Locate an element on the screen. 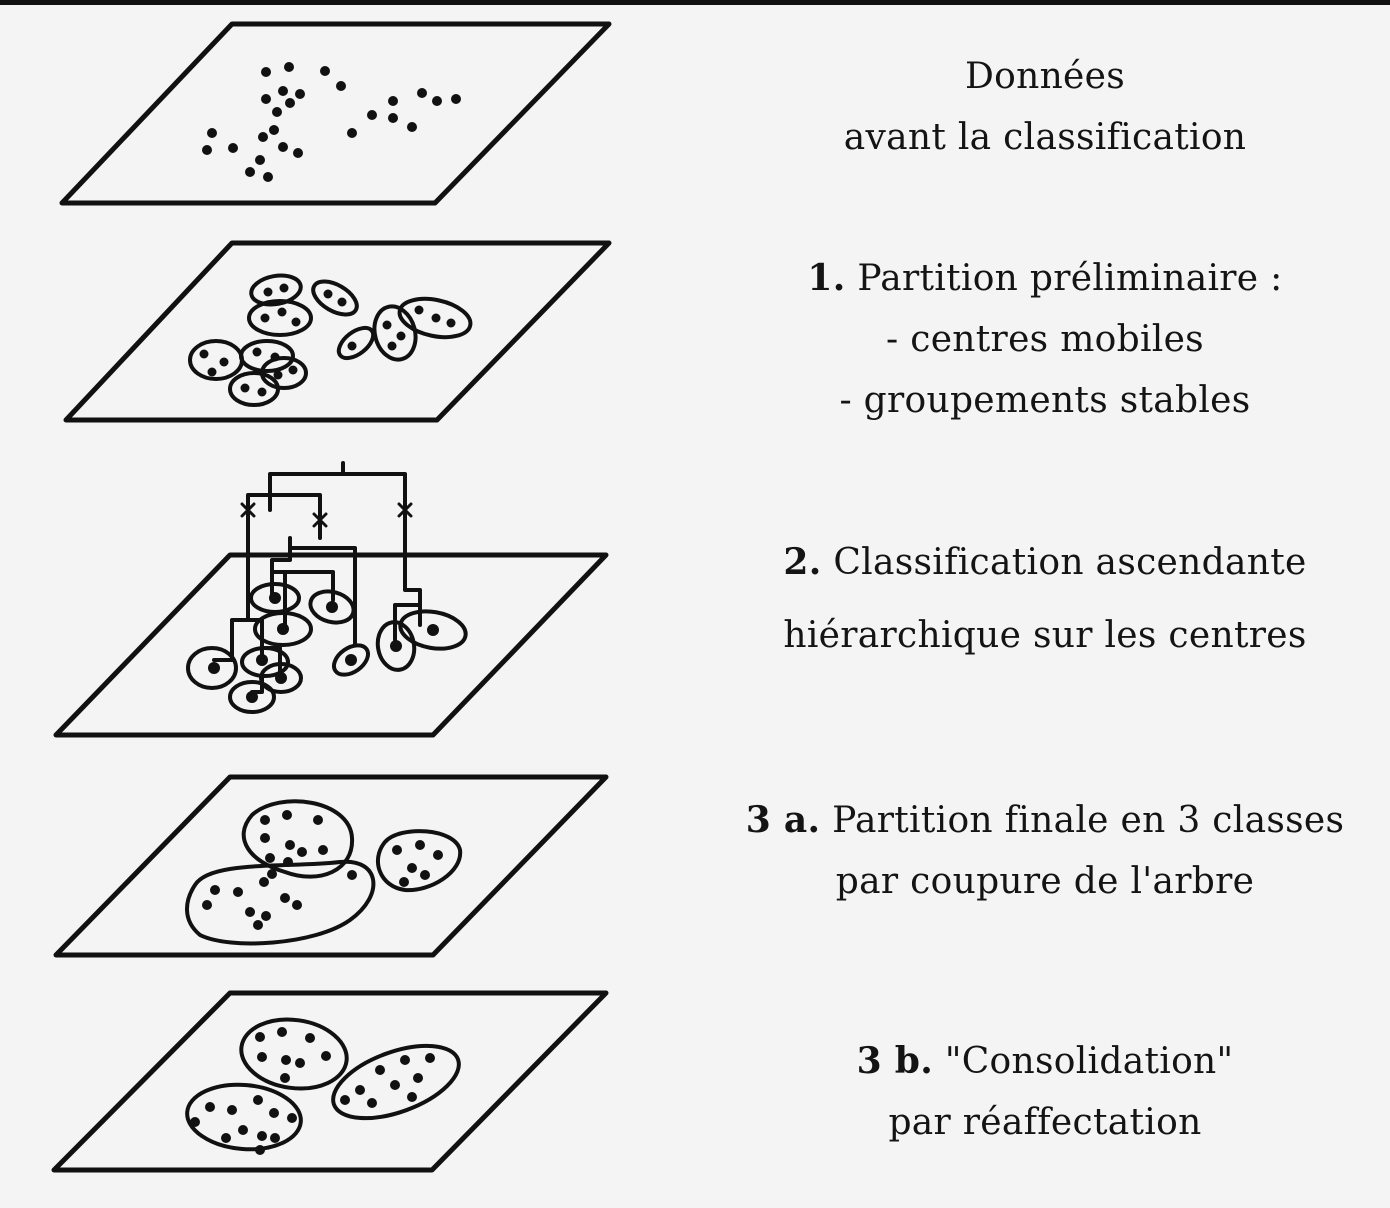 This screenshot has height=1208, width=1390. centre-clusters is located at coordinates (327, 648).